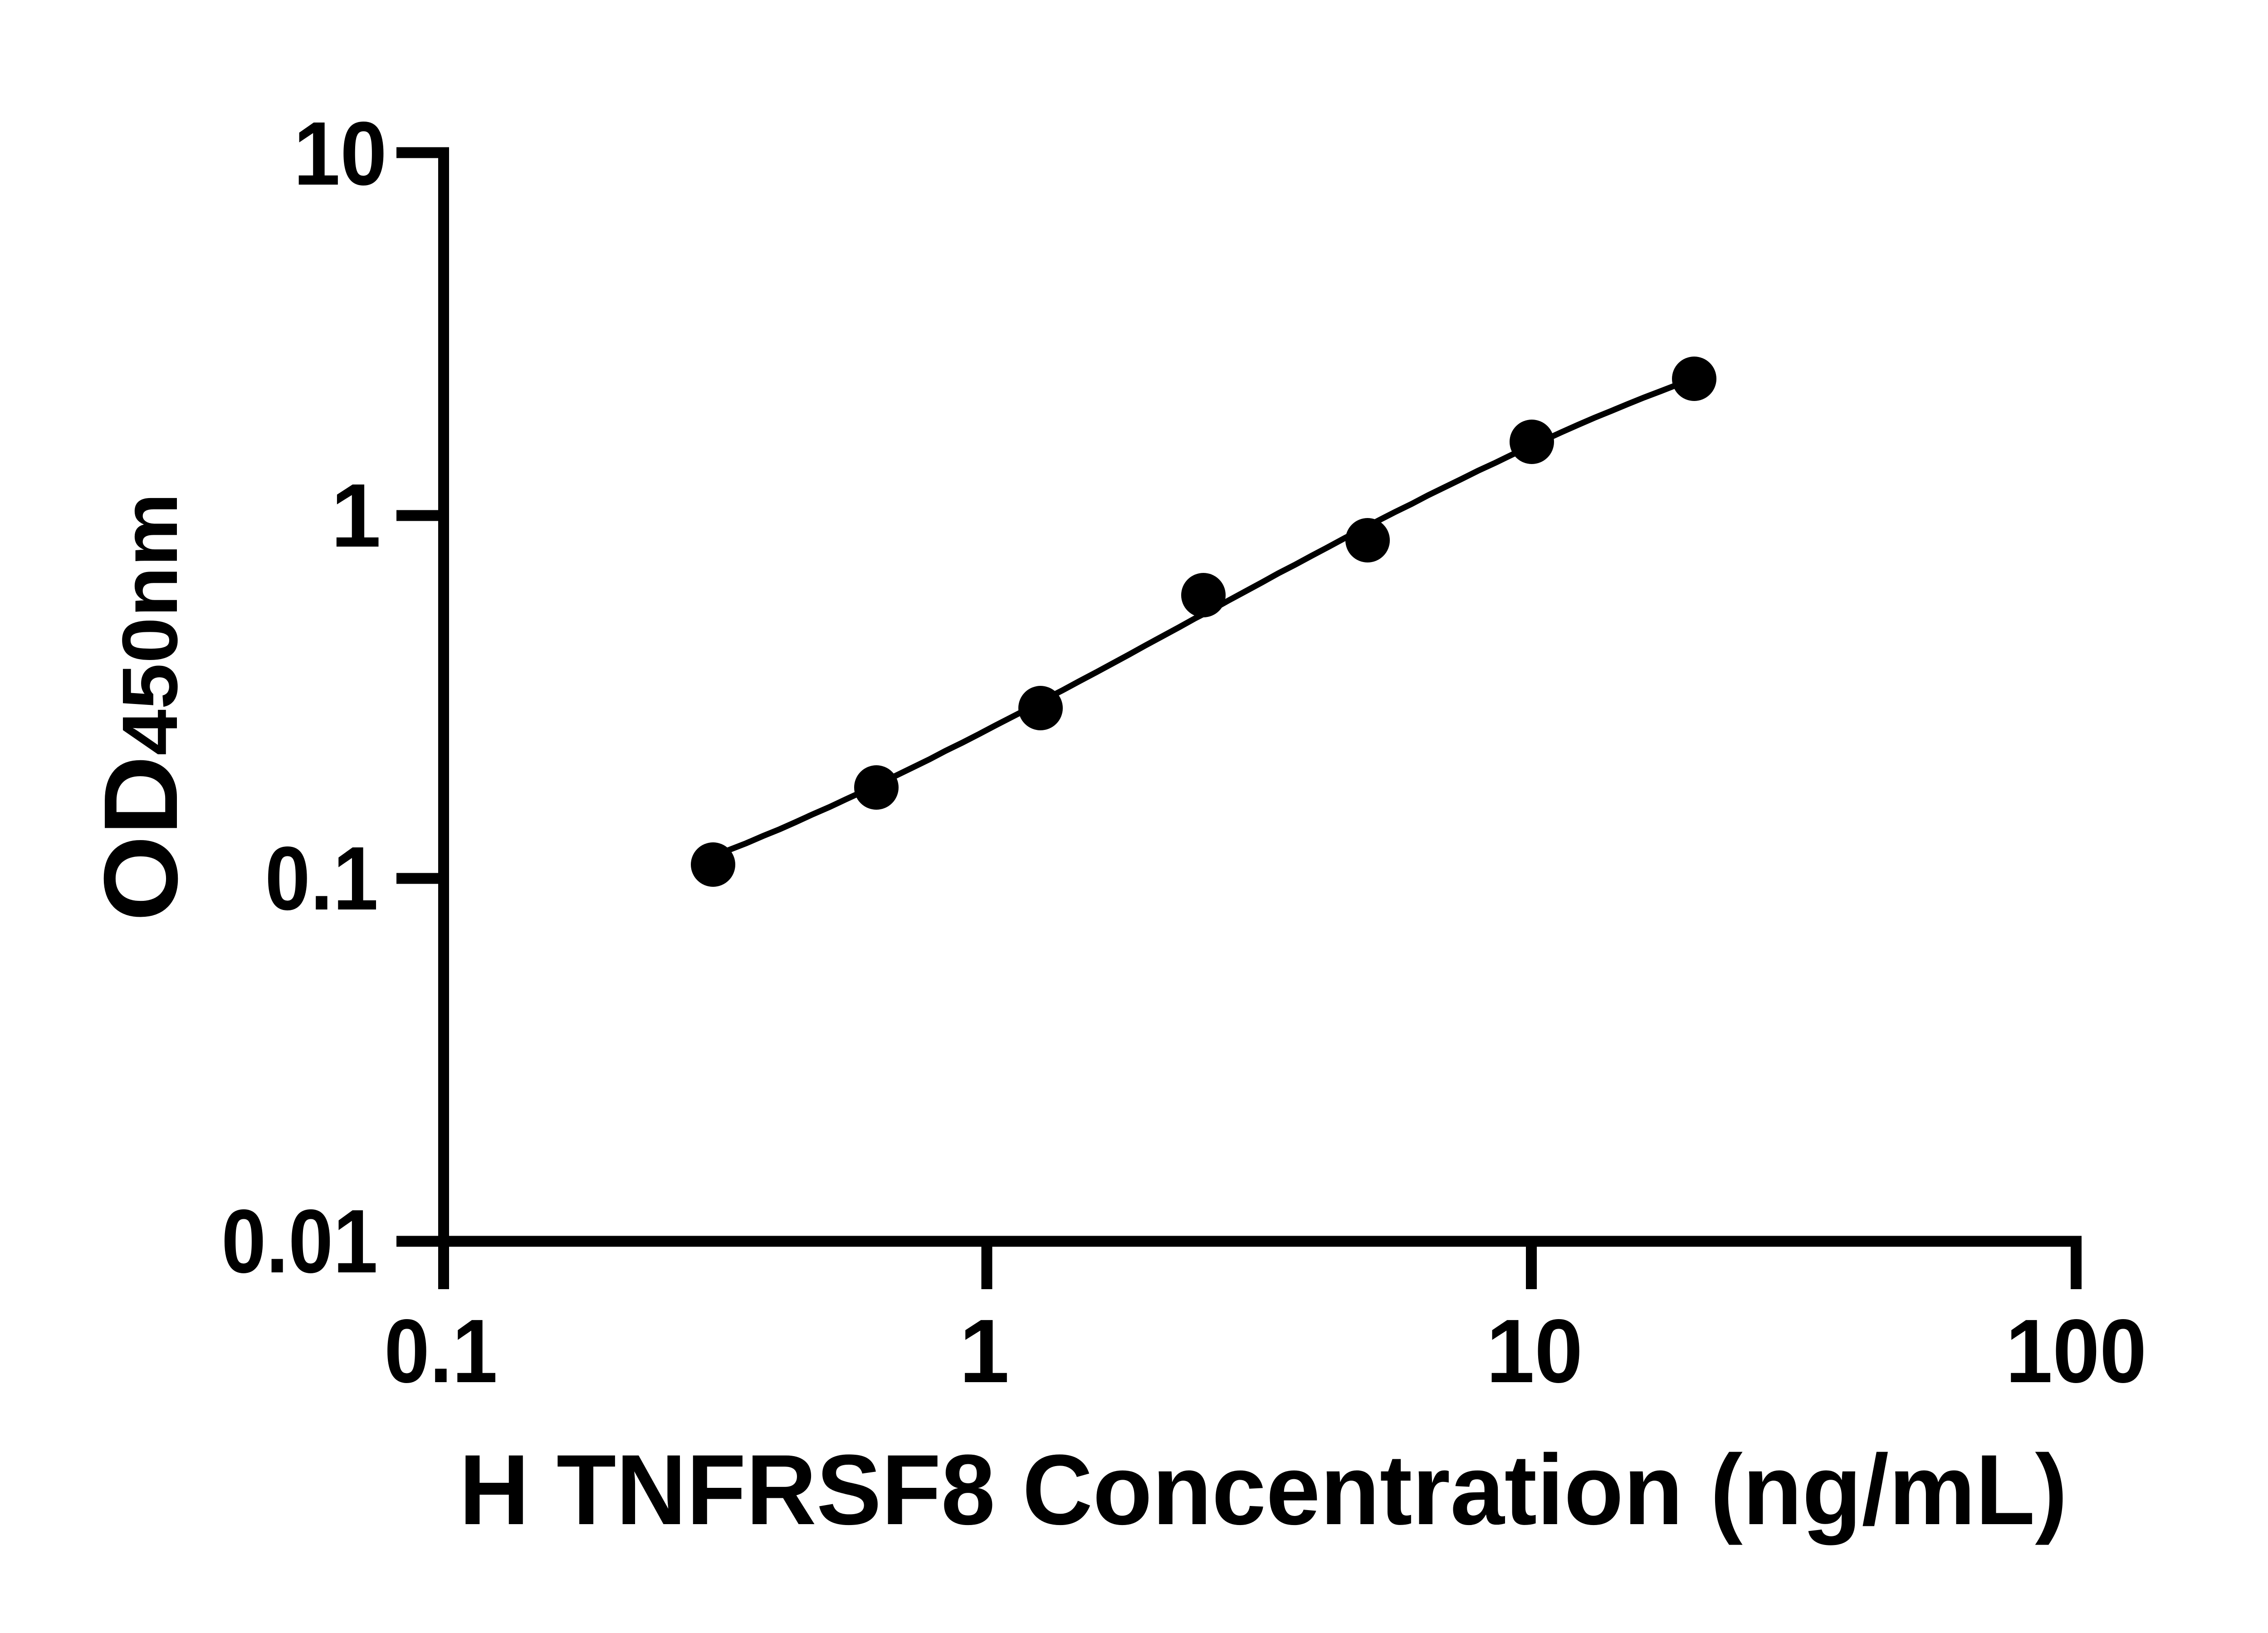 This screenshot has height=1633, width=2268. I want to click on svg-text: 0.01, so click(299, 1241).